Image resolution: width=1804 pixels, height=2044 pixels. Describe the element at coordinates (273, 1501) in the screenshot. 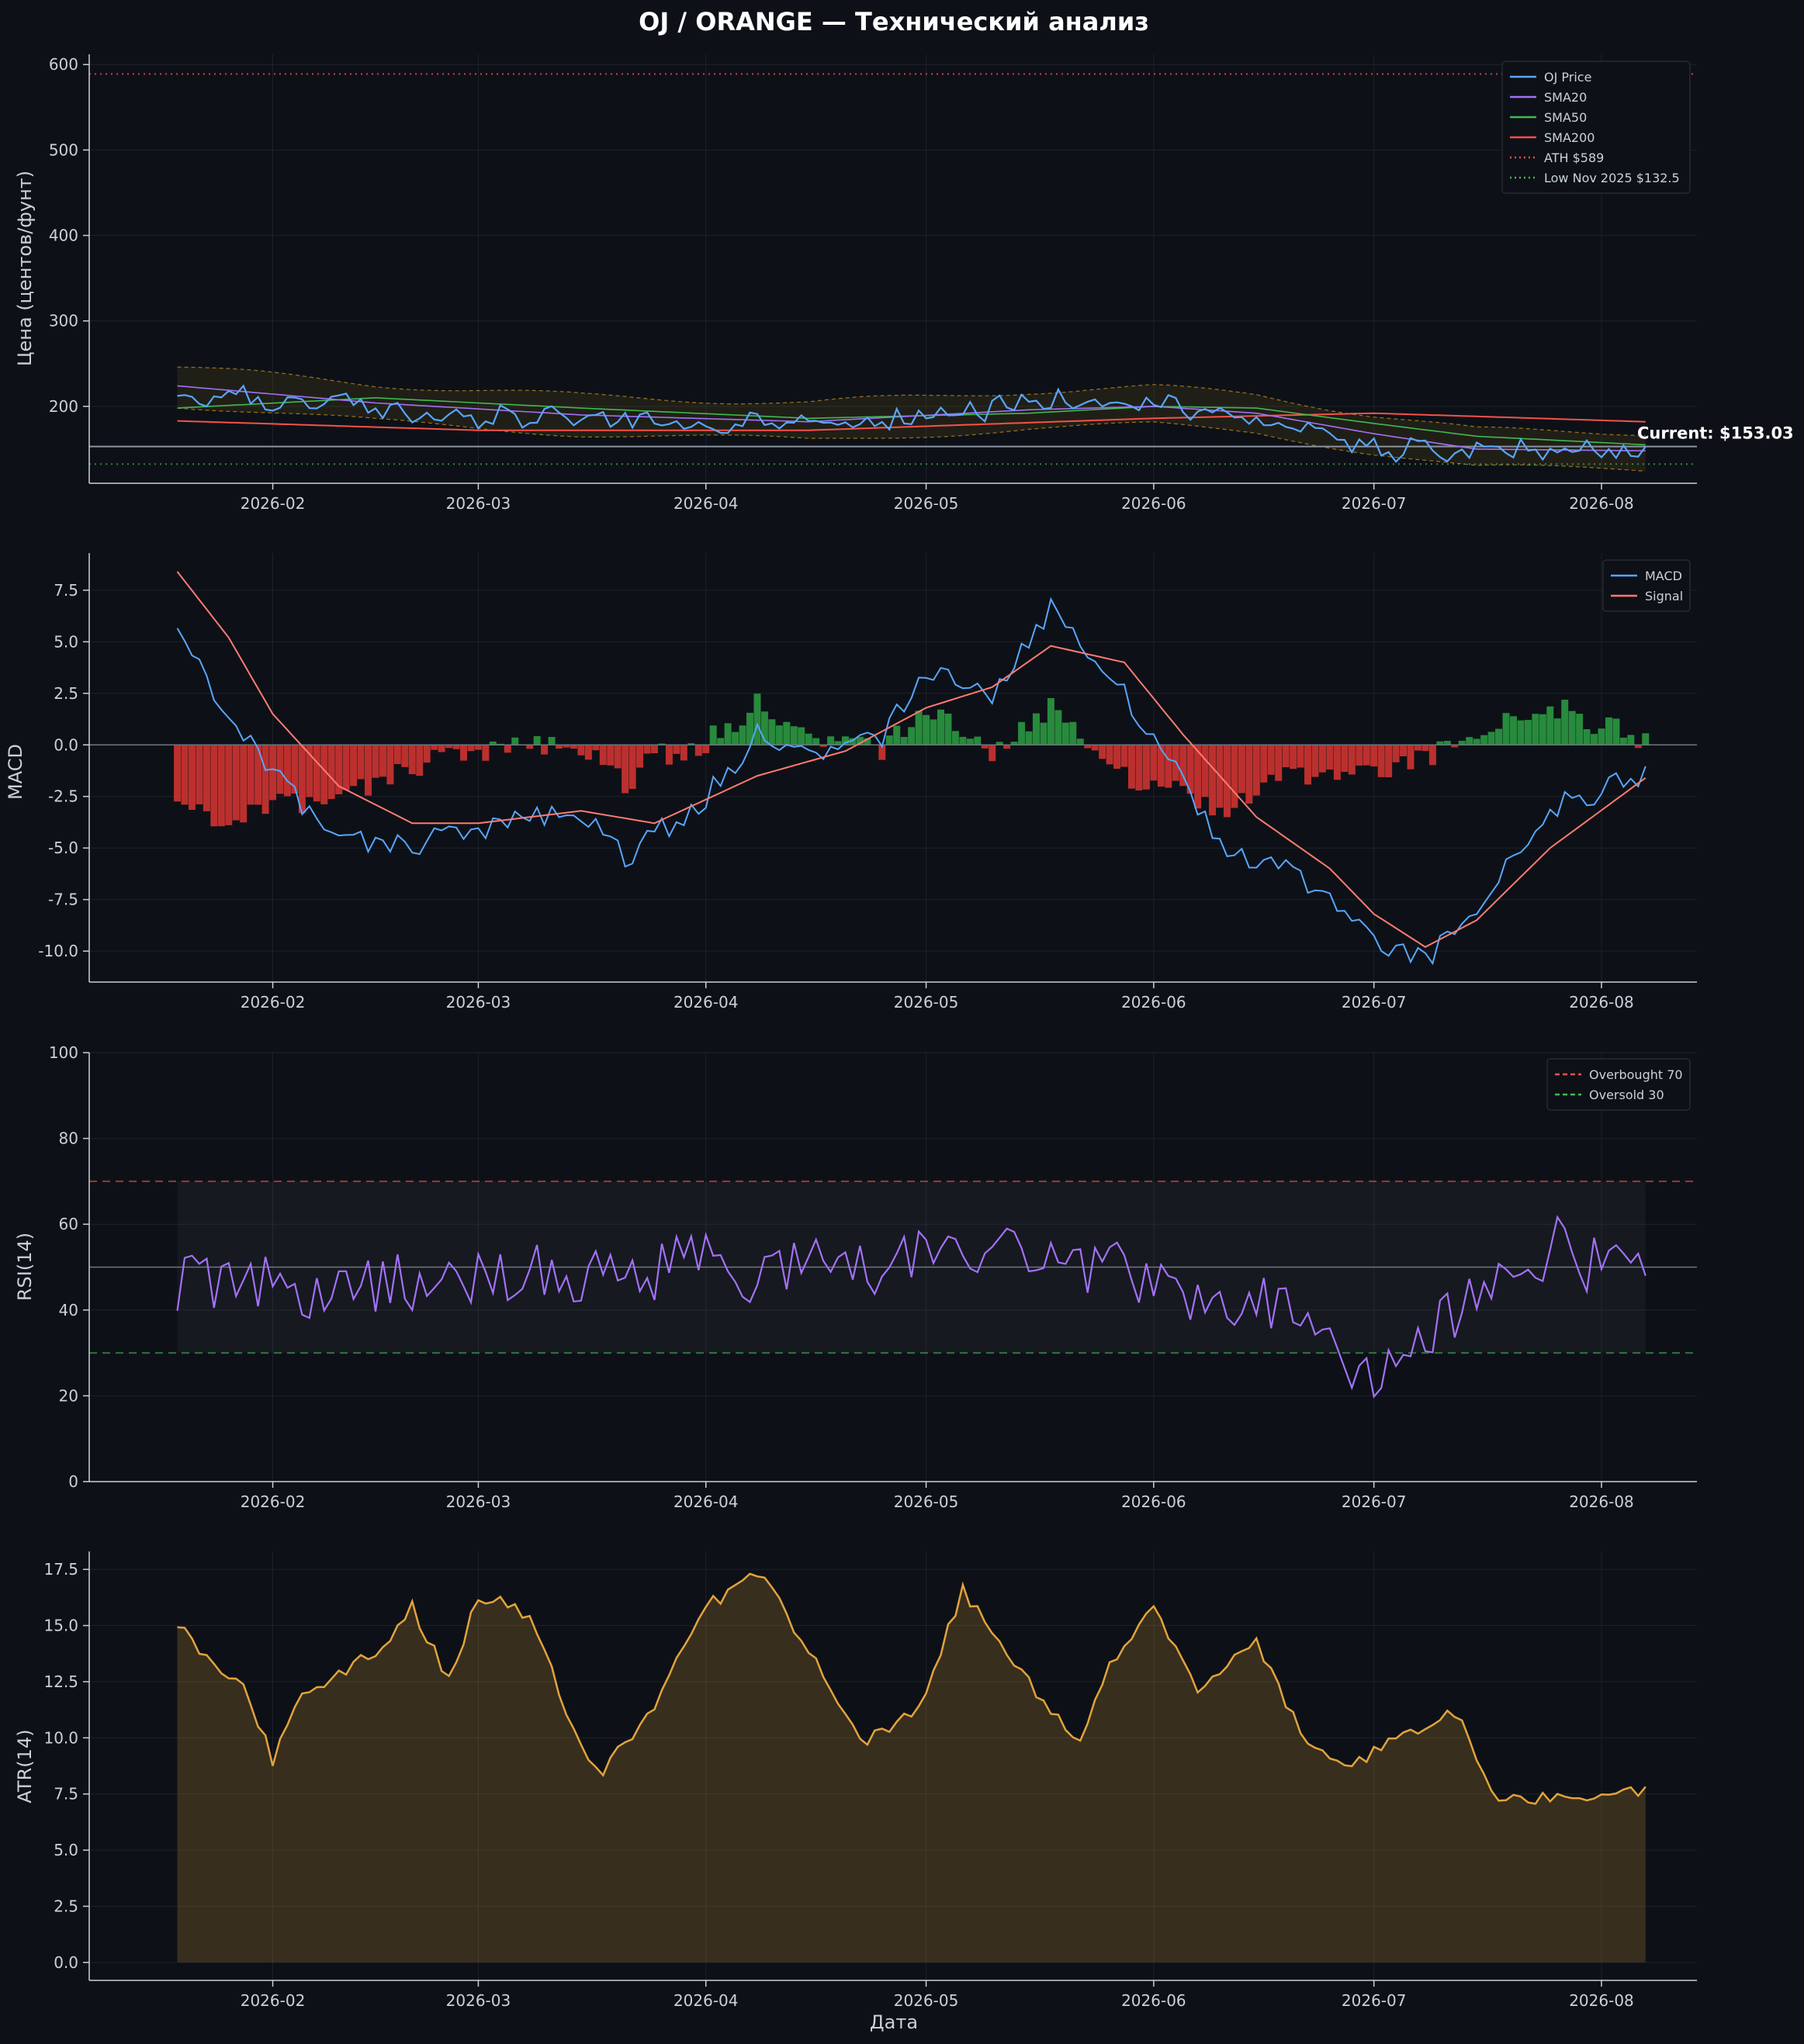

I see `x-tick-label: 2026-02` at that location.